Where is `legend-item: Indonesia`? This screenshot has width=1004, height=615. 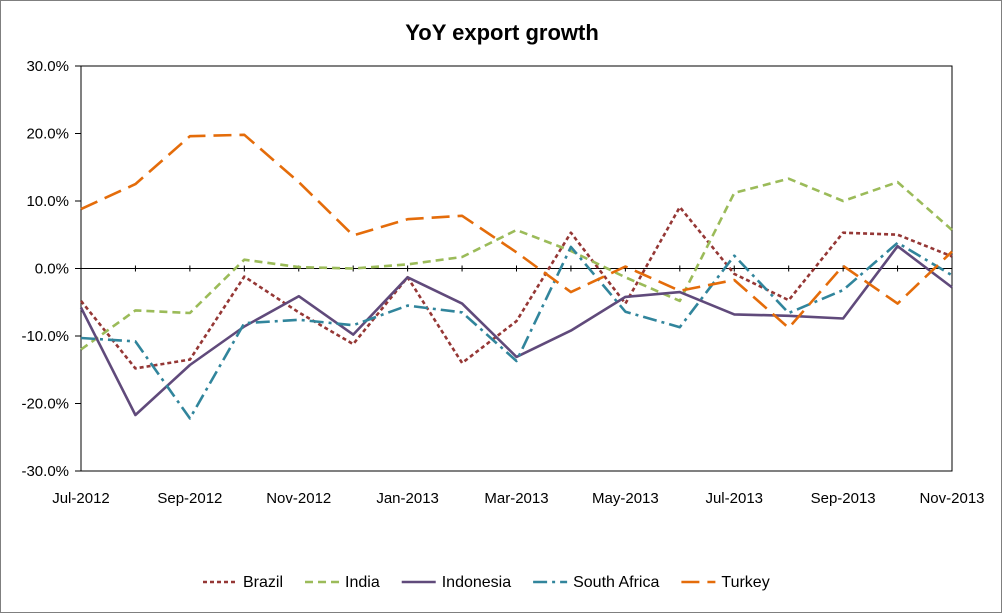
legend-item: Indonesia is located at coordinates (456, 582).